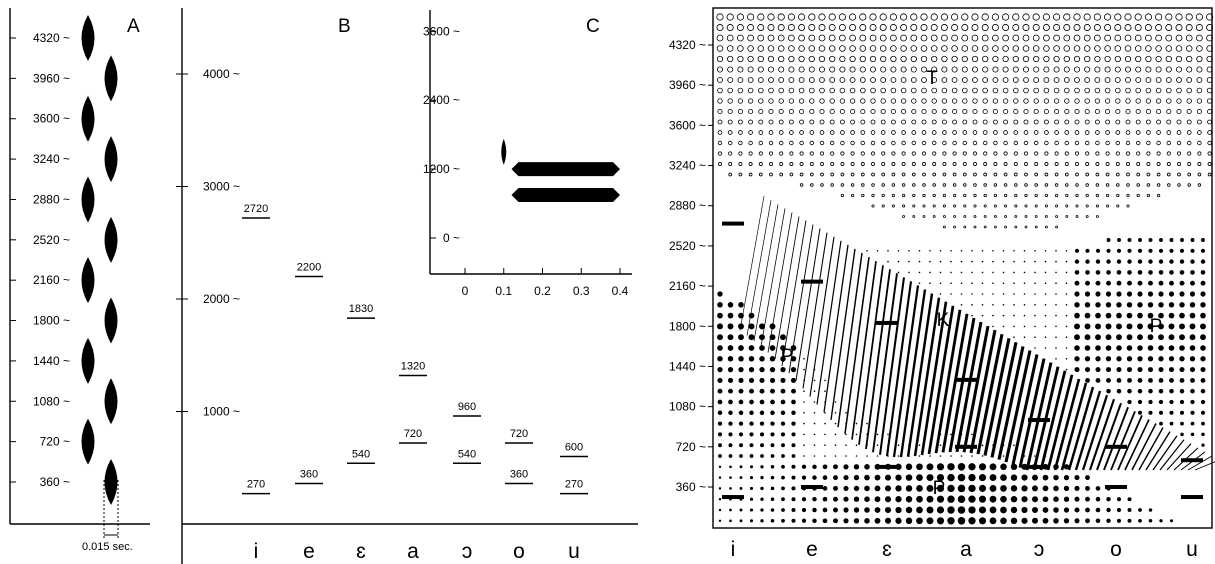 The image size is (1215, 564). I want to click on tick-label: 600, so click(574, 448).